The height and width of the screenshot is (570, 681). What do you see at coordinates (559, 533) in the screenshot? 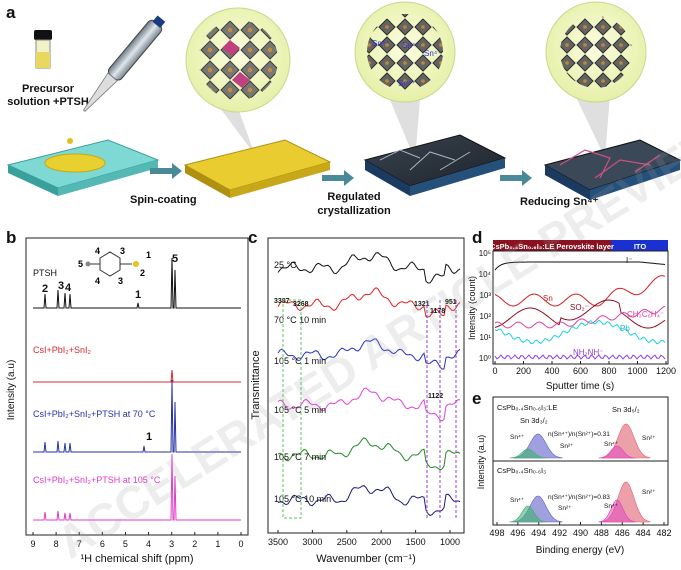
I see `e-tick-label: 492` at bounding box center [559, 533].